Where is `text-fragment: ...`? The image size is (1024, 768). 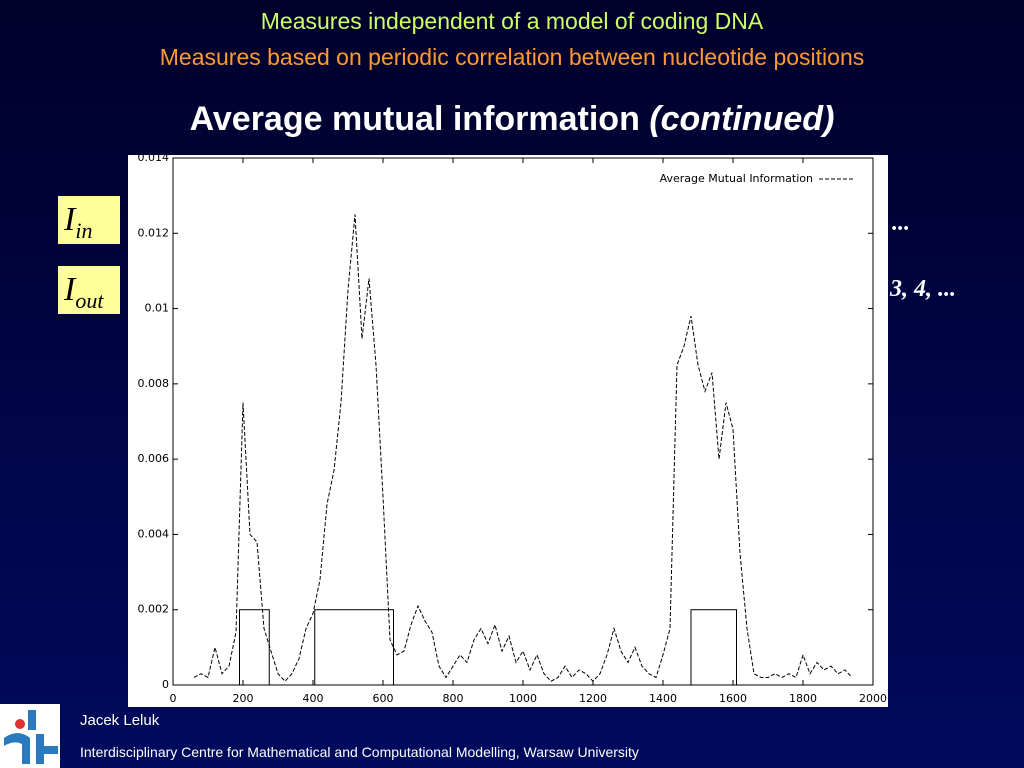 text-fragment: ... is located at coordinates (901, 223).